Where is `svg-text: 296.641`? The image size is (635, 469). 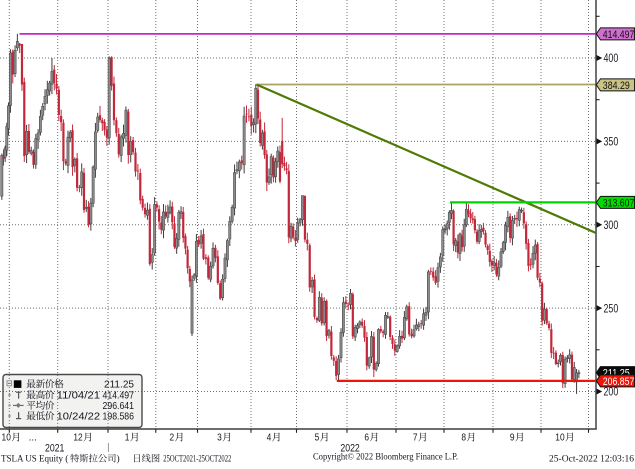 svg-text: 296.641 is located at coordinates (119, 406).